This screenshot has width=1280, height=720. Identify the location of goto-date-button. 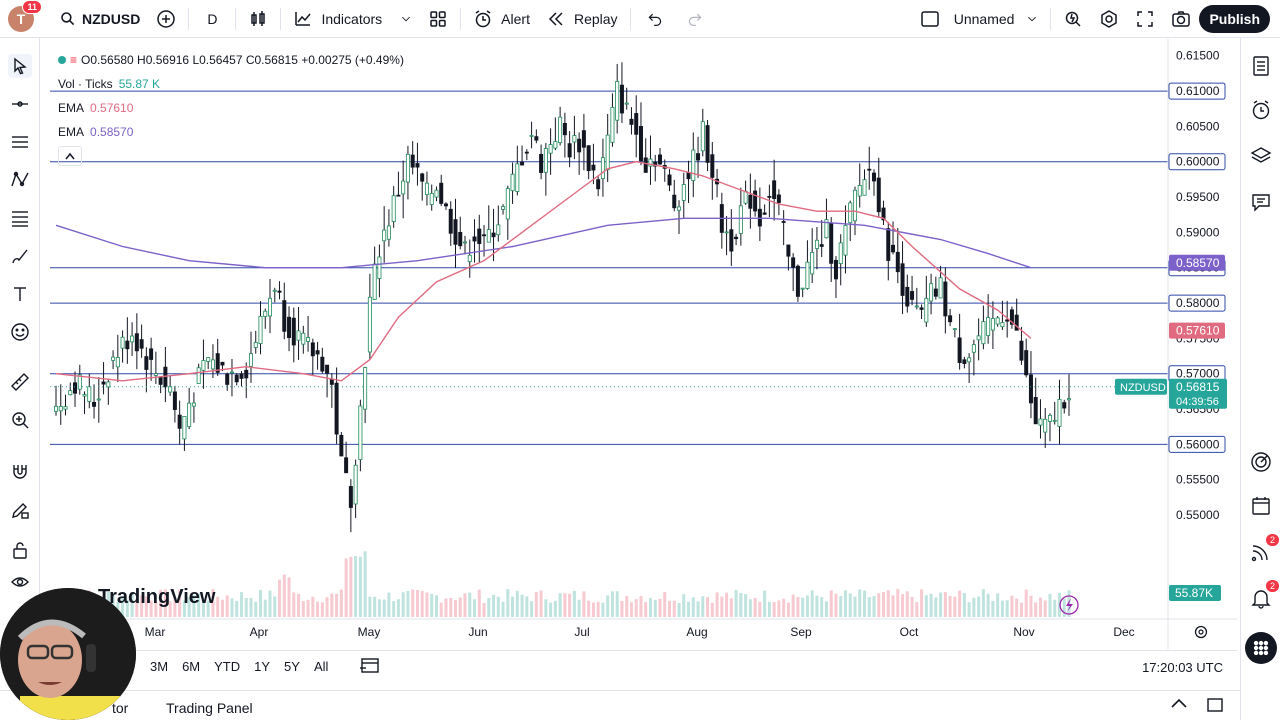
(370, 666).